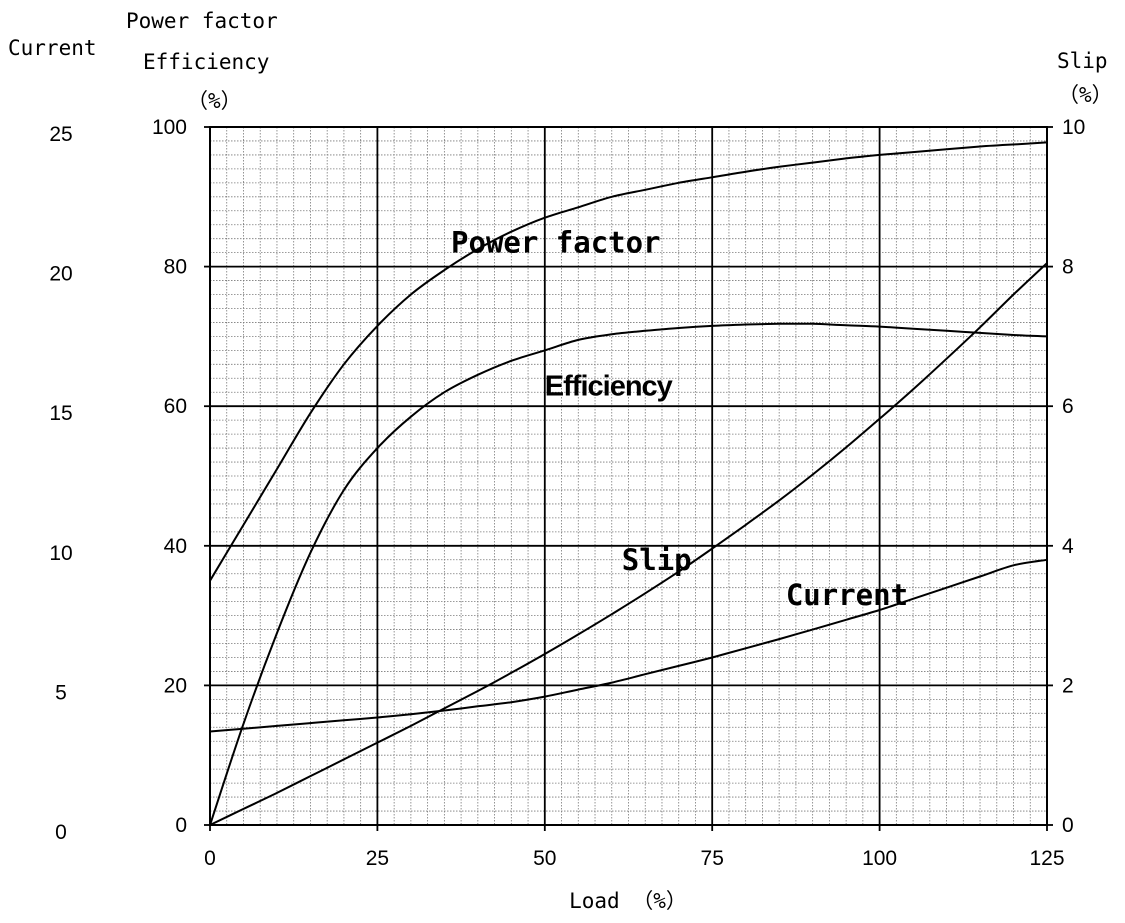 This screenshot has width=1125, height=923. What do you see at coordinates (169, 127) in the screenshot?
I see `left-inner-tick-label: 100` at bounding box center [169, 127].